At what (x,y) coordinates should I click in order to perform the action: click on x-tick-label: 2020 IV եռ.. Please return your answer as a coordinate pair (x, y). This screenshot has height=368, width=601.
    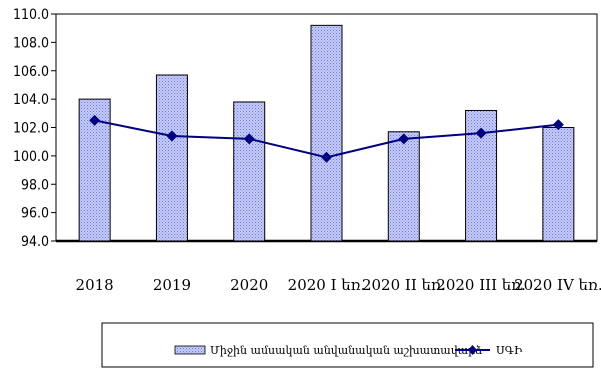
    Looking at the image, I should click on (557, 285).